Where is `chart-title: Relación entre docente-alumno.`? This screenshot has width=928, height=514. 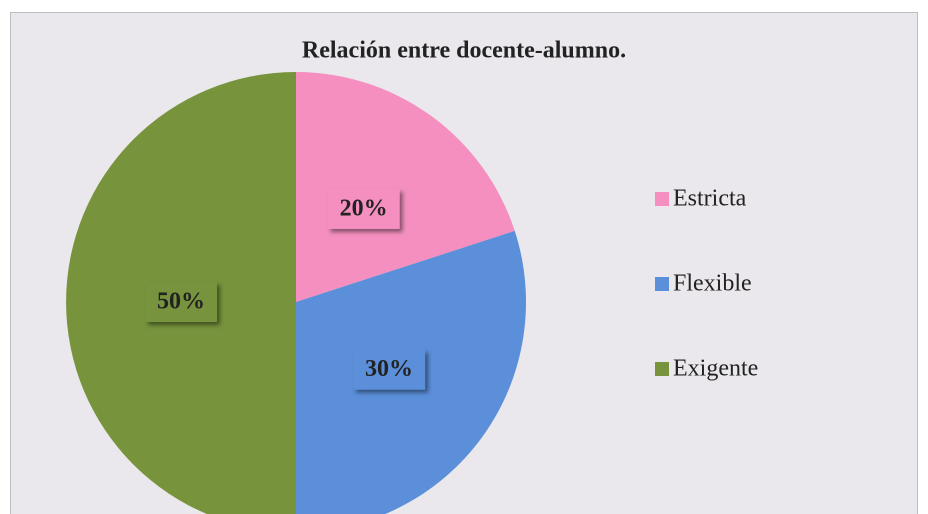
chart-title: Relación entre docente-alumno. is located at coordinates (464, 51).